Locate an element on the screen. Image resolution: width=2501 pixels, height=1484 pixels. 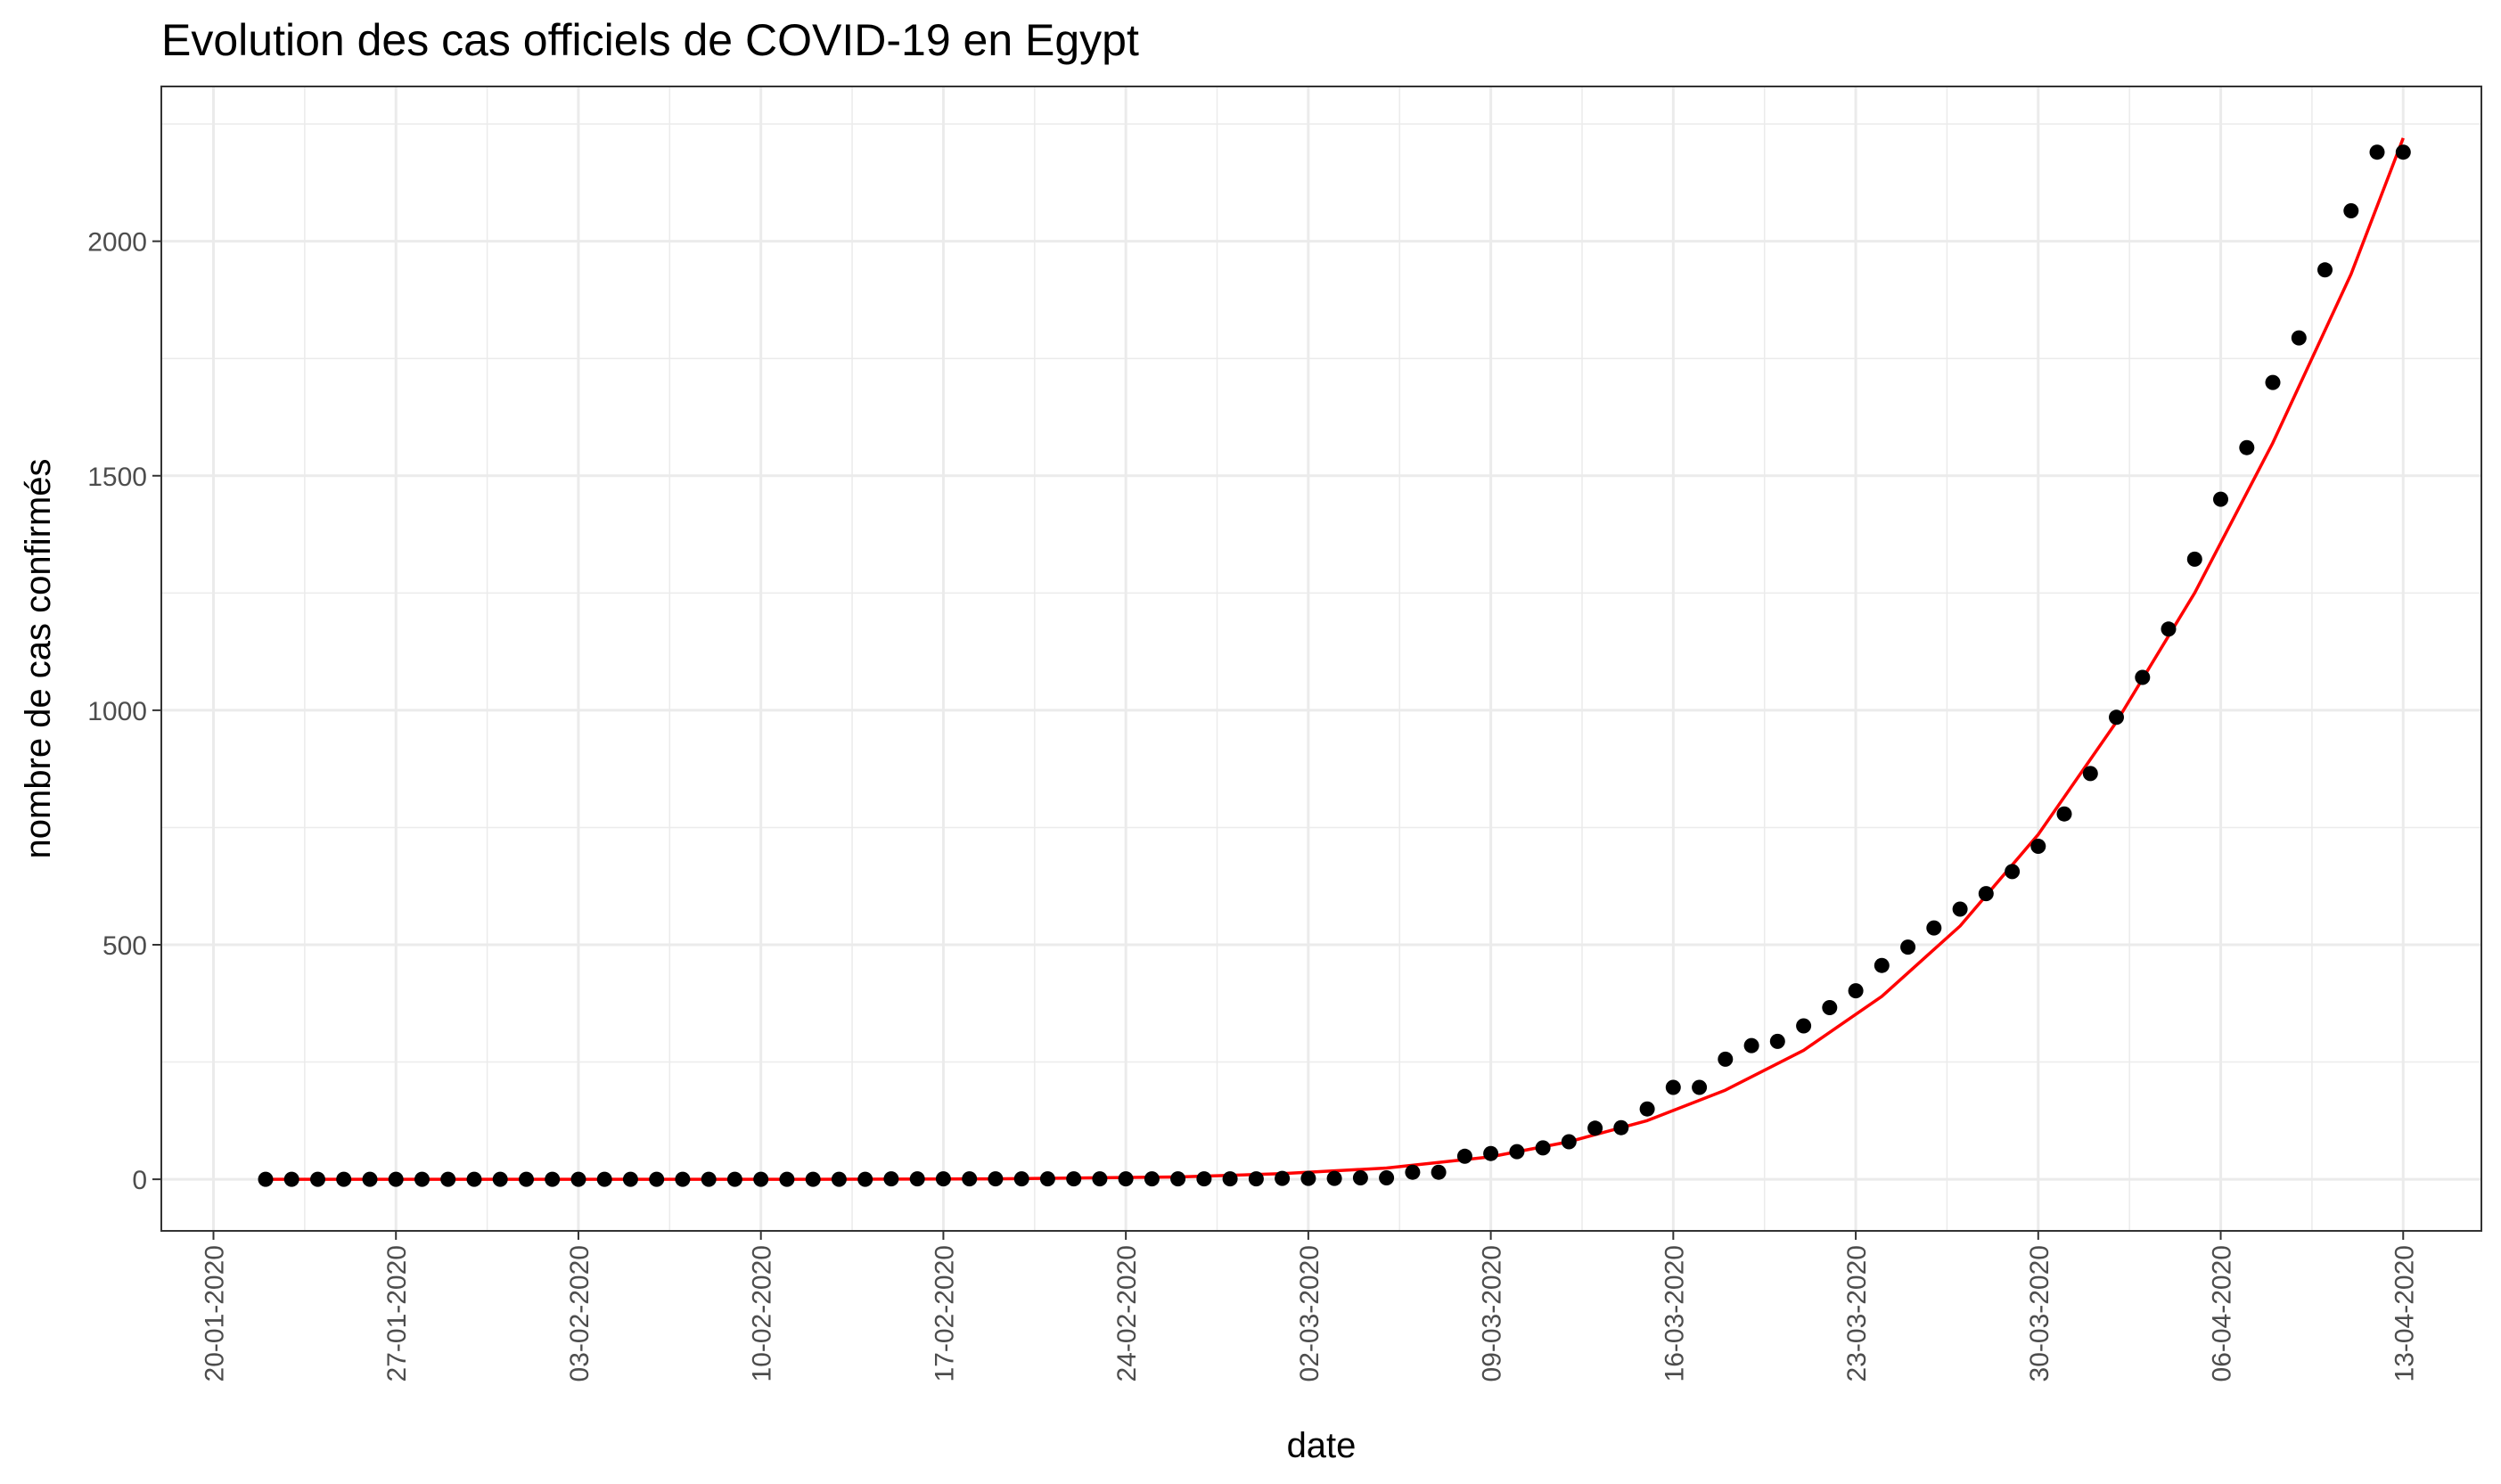
y-tick-label: 1000 is located at coordinates (117, 711).